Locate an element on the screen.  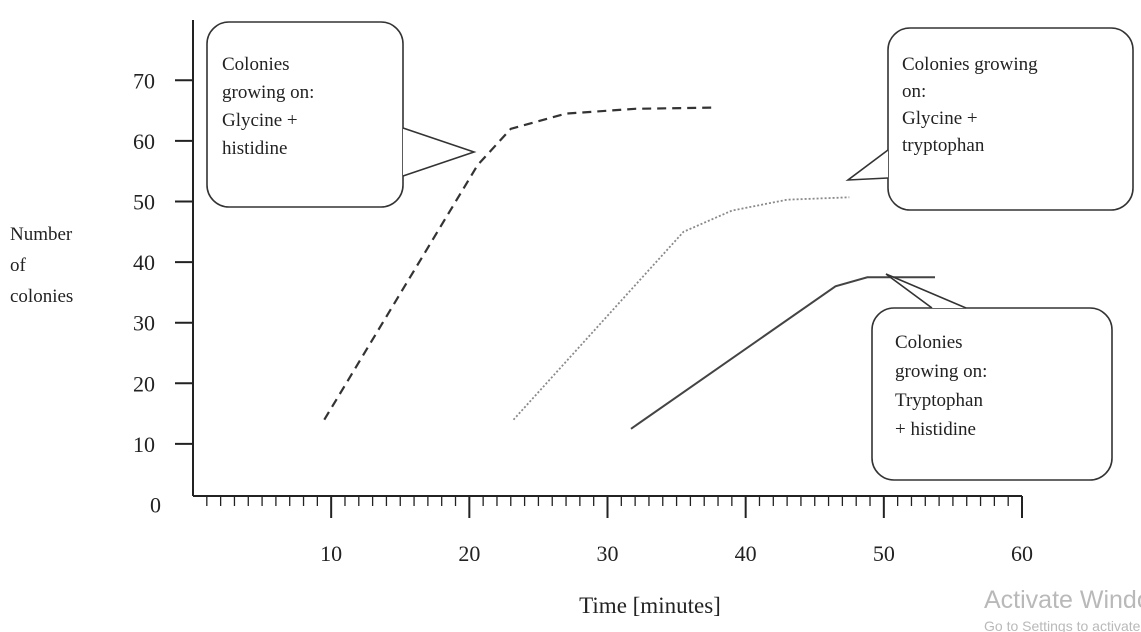
callout: Colonies growing on: Glycine + histidine is located at coordinates (341, 114).